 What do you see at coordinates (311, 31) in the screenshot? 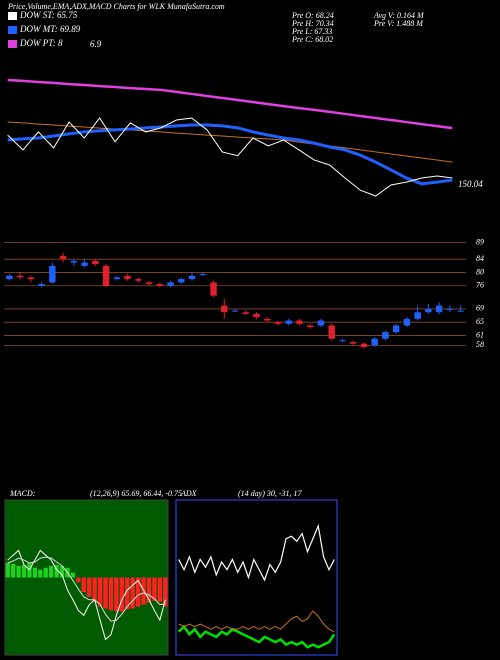
I see `stat: Pre L: 67.33` at bounding box center [311, 31].